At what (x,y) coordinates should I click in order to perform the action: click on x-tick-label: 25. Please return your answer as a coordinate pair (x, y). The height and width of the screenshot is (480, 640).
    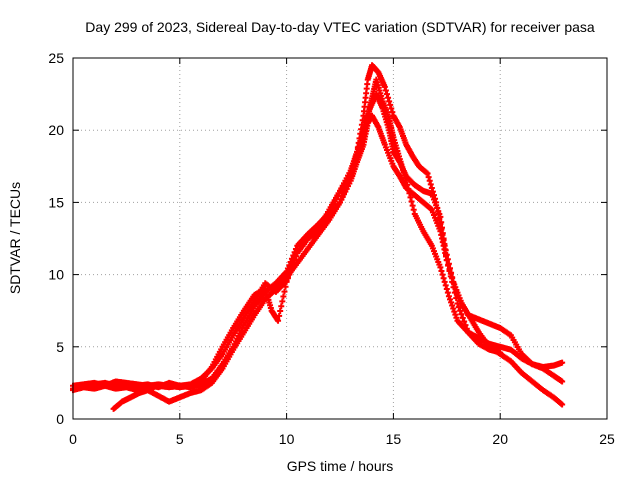
    Looking at the image, I should click on (607, 439).